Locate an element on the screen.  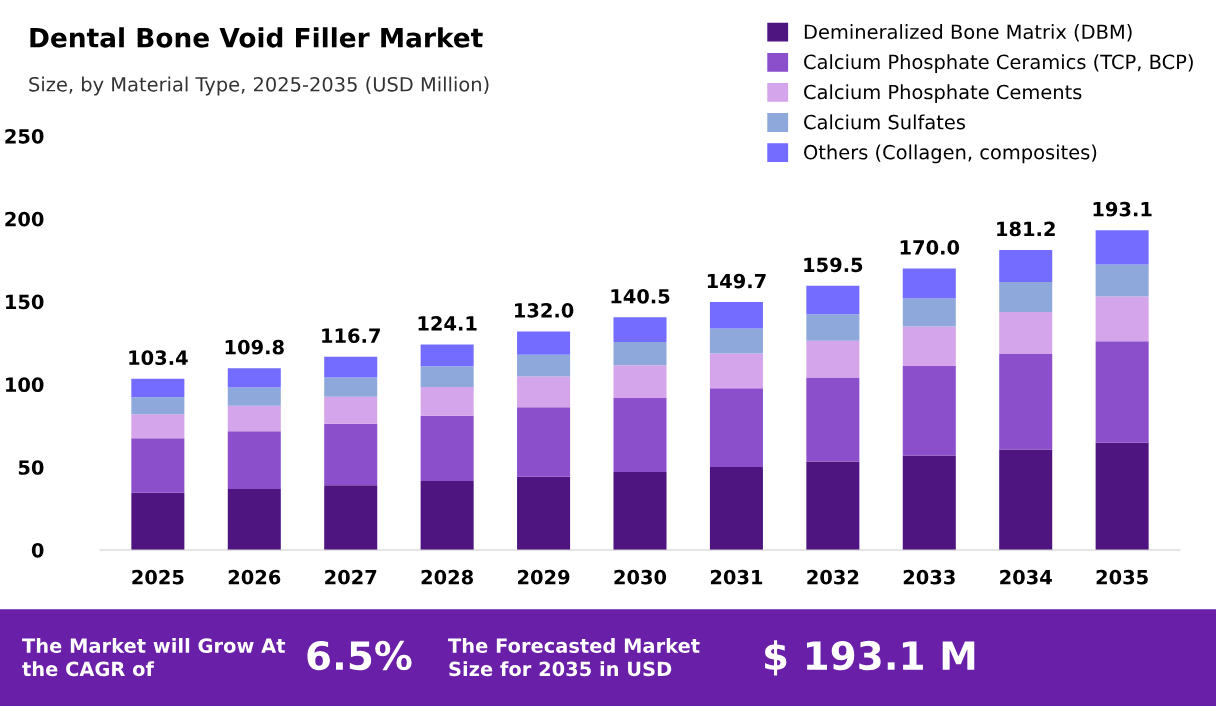
x-tick-label: 2030 is located at coordinates (640, 577).